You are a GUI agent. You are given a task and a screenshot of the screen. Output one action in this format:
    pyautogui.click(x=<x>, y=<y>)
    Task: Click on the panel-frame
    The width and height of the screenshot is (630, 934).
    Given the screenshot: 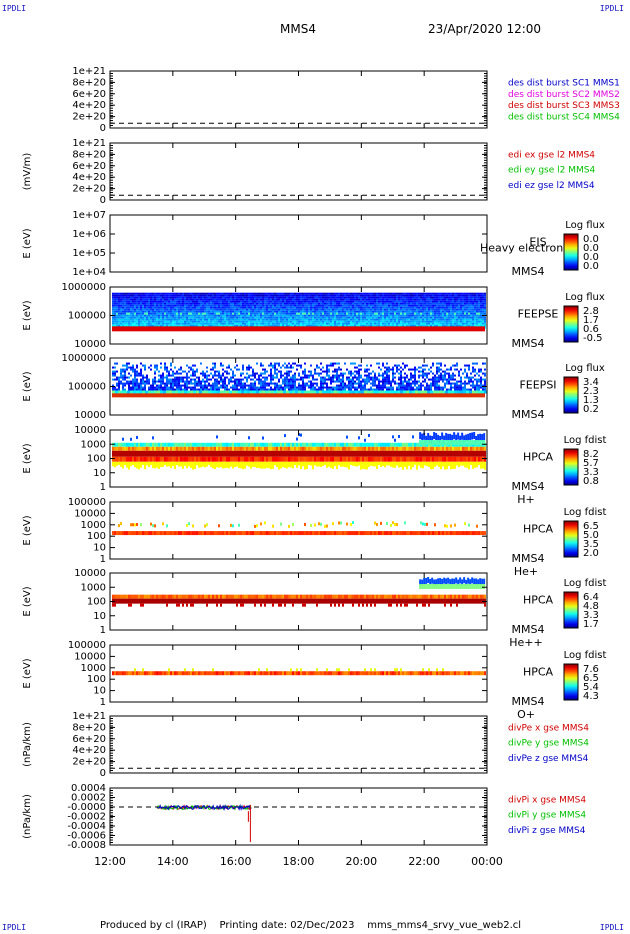 What is the action you would take?
    pyautogui.click(x=298, y=315)
    